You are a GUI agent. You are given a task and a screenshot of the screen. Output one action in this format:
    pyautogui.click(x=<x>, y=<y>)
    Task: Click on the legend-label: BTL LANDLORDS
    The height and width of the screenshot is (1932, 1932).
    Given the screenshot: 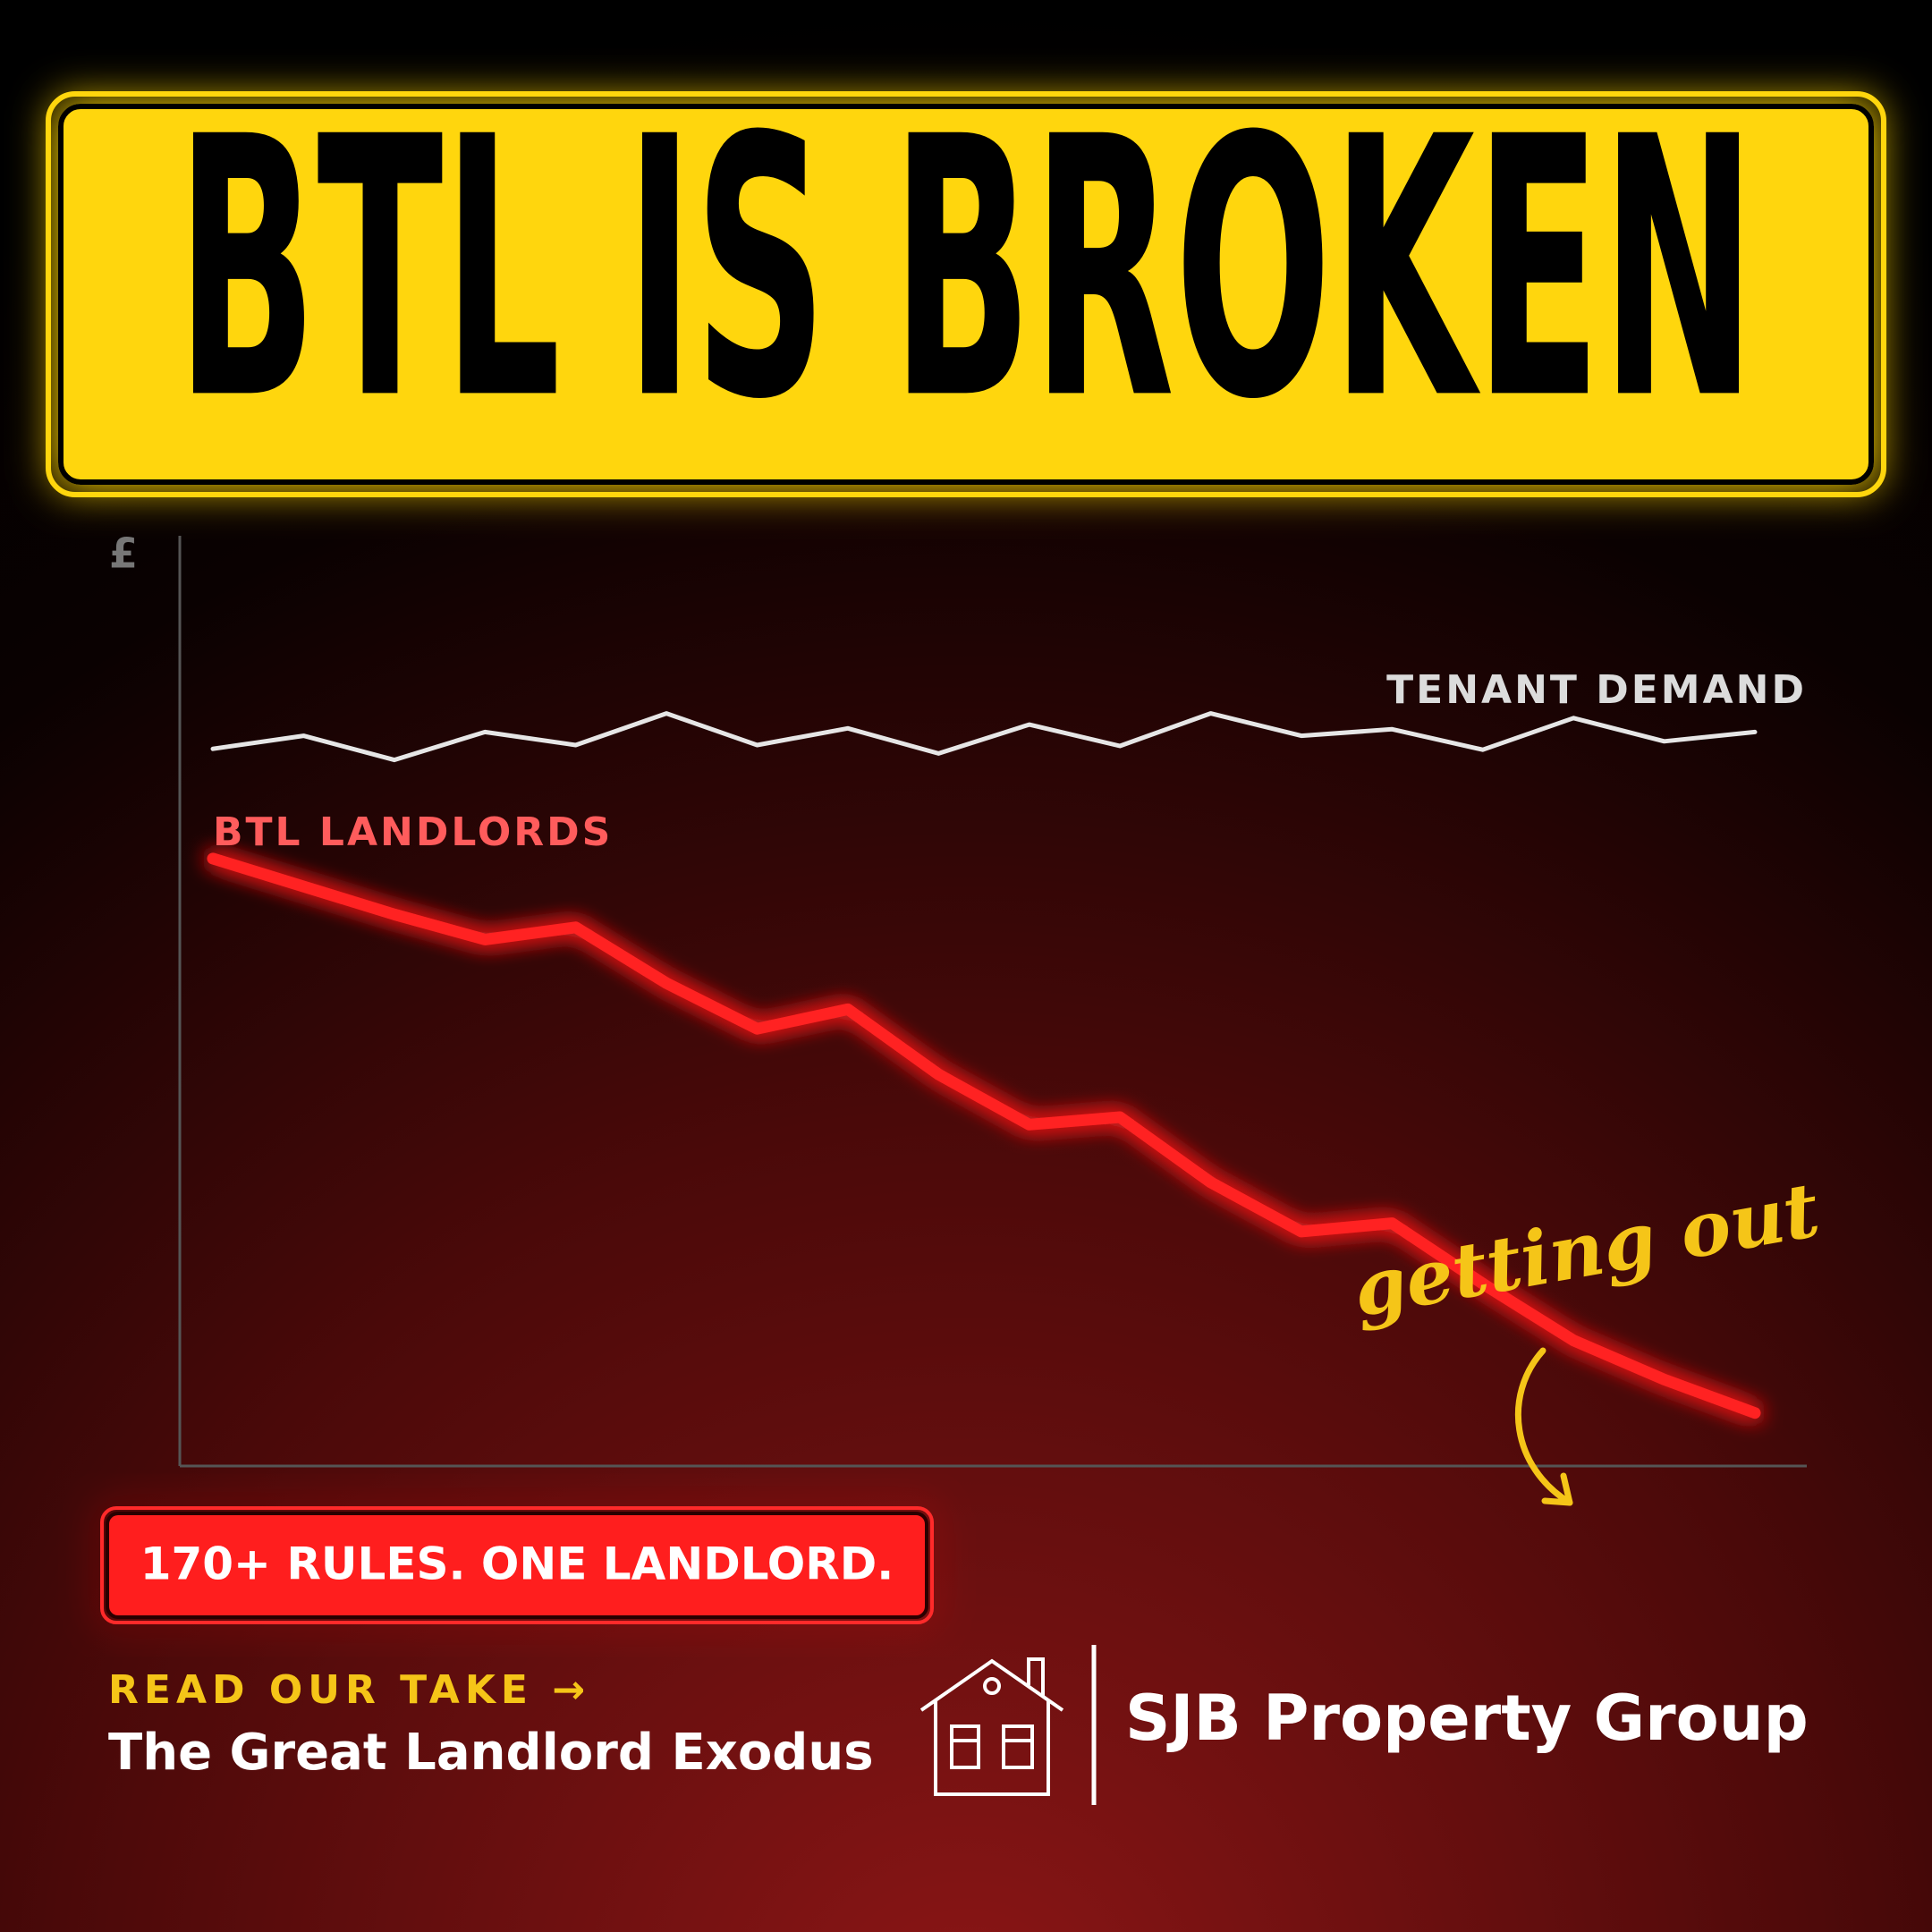 What is the action you would take?
    pyautogui.click(x=413, y=832)
    